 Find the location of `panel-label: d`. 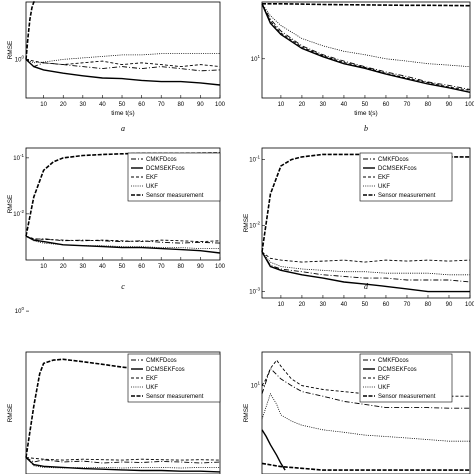

panel-label: d is located at coordinates (366, 286).